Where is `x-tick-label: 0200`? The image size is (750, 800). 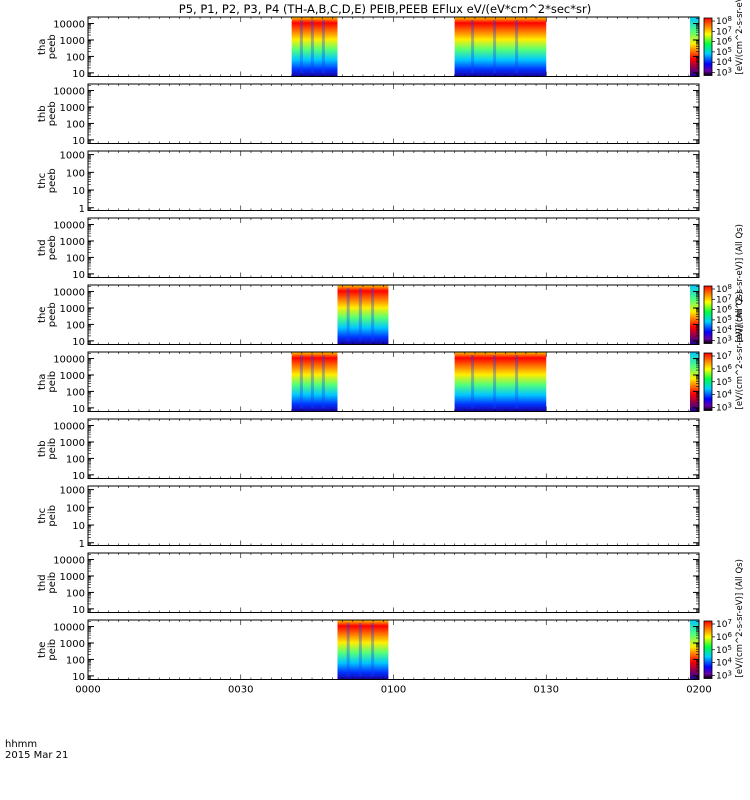
x-tick-label: 0200 is located at coordinates (698, 690).